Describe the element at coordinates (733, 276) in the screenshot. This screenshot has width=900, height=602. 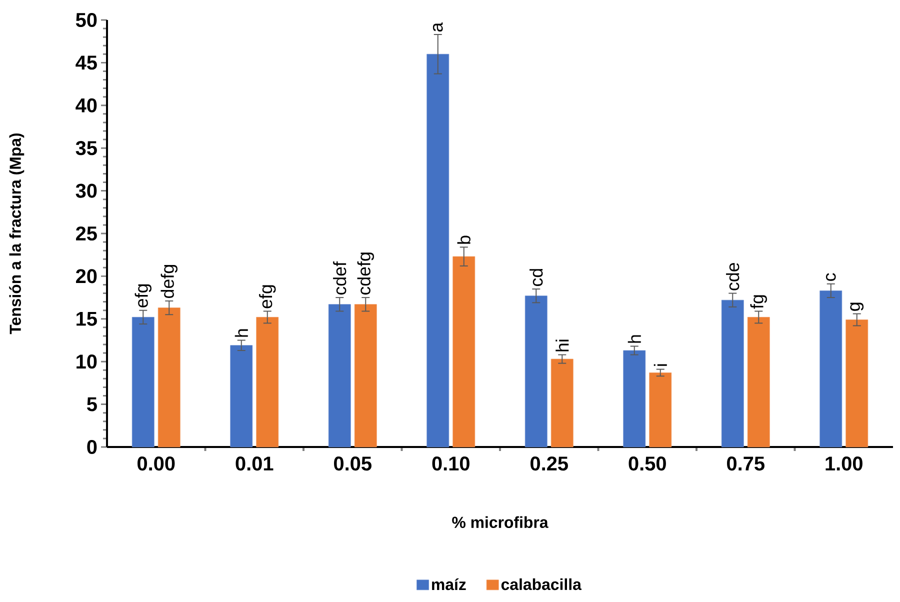
I see `data-label: cde` at that location.